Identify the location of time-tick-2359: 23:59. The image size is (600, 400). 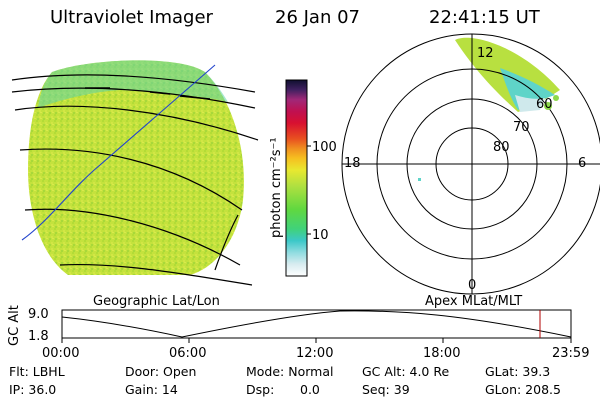
(571, 353).